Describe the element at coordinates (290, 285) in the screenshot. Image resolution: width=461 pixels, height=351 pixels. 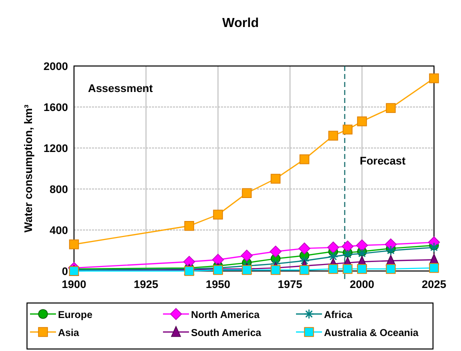
I see `x-tick-label: 1975` at that location.